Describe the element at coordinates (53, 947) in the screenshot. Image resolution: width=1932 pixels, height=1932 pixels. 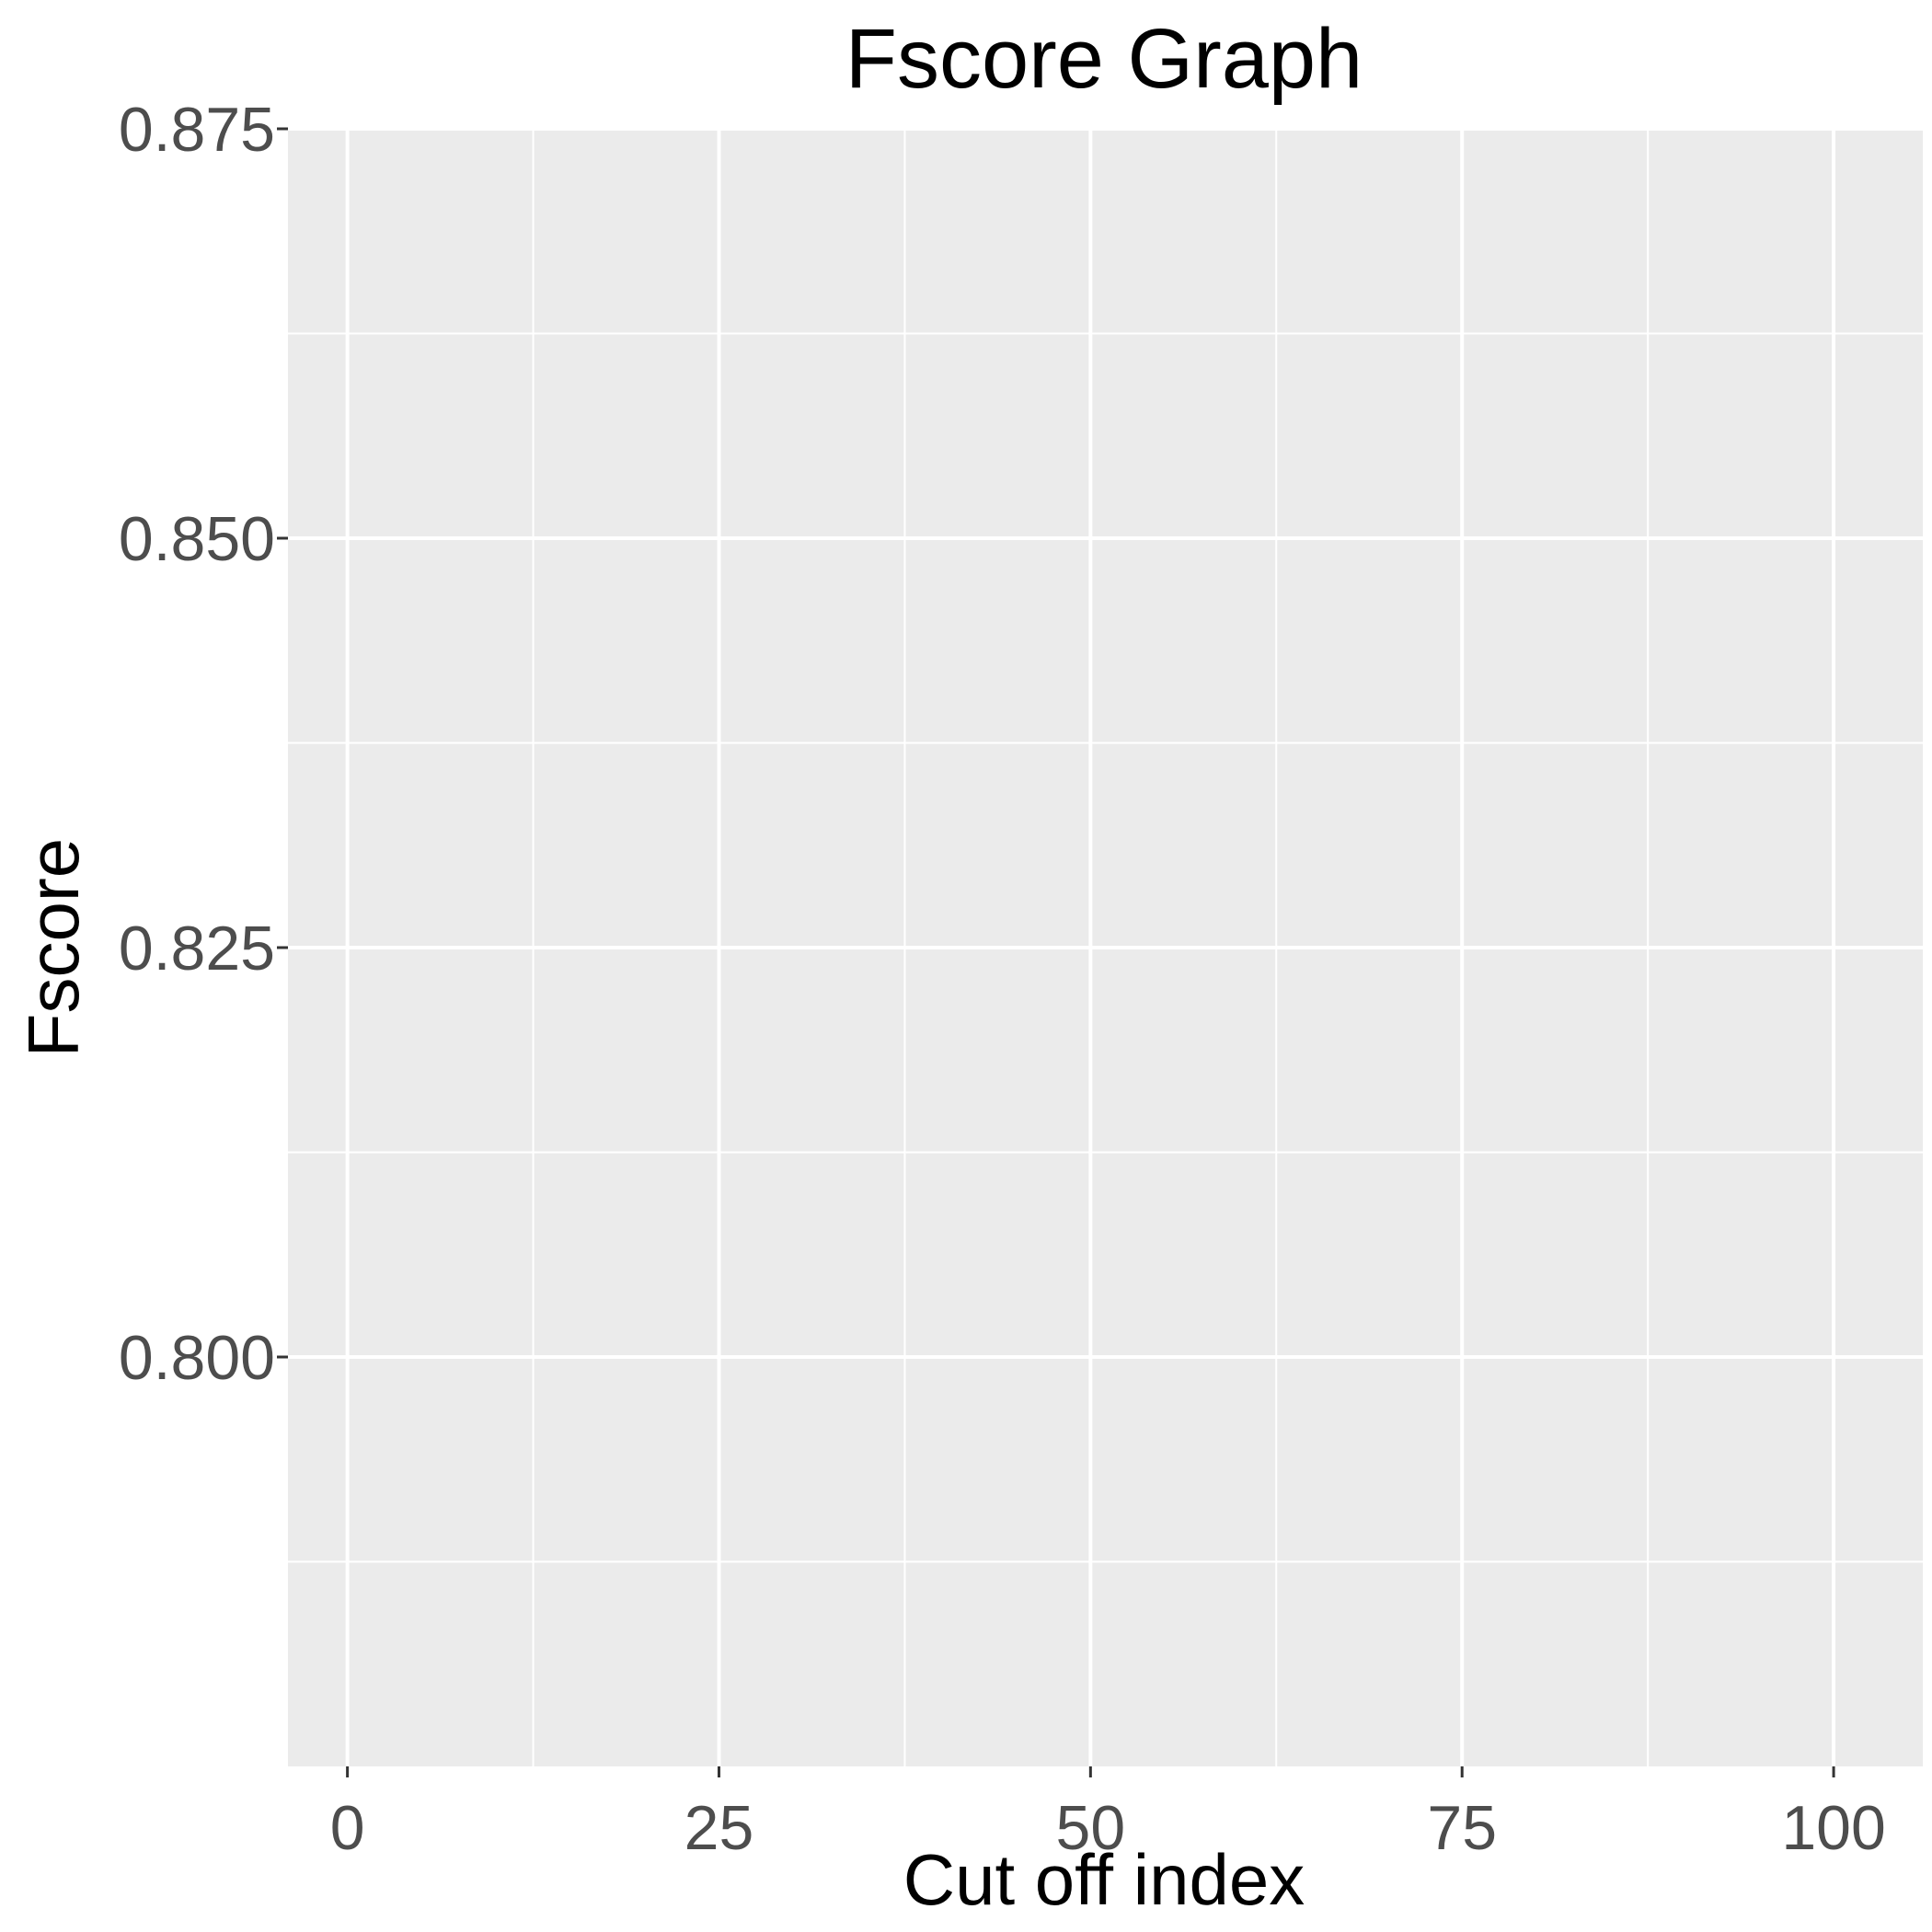
I see `y-axis-label: Fscore` at that location.